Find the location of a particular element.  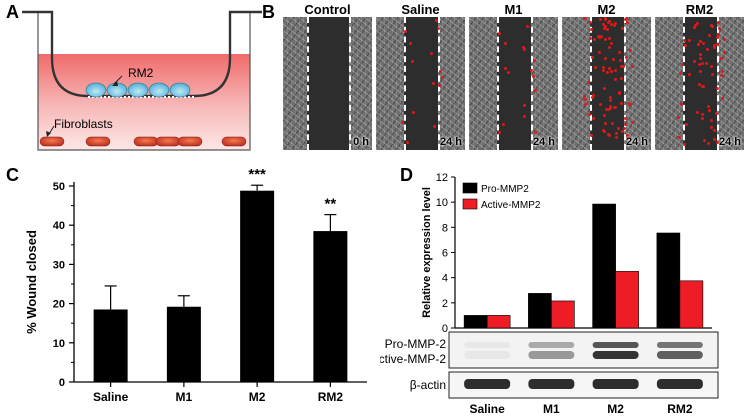

image-title-control: Control is located at coordinates (327, 9).